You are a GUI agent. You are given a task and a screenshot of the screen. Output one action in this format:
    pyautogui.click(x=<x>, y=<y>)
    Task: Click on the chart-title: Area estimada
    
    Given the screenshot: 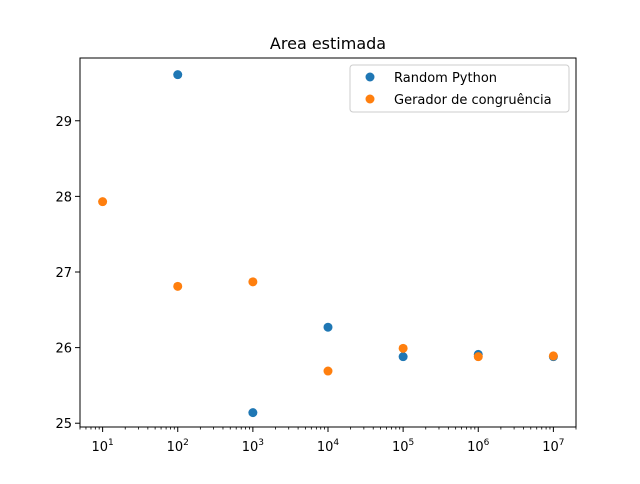 What is the action you would take?
    pyautogui.click(x=328, y=43)
    